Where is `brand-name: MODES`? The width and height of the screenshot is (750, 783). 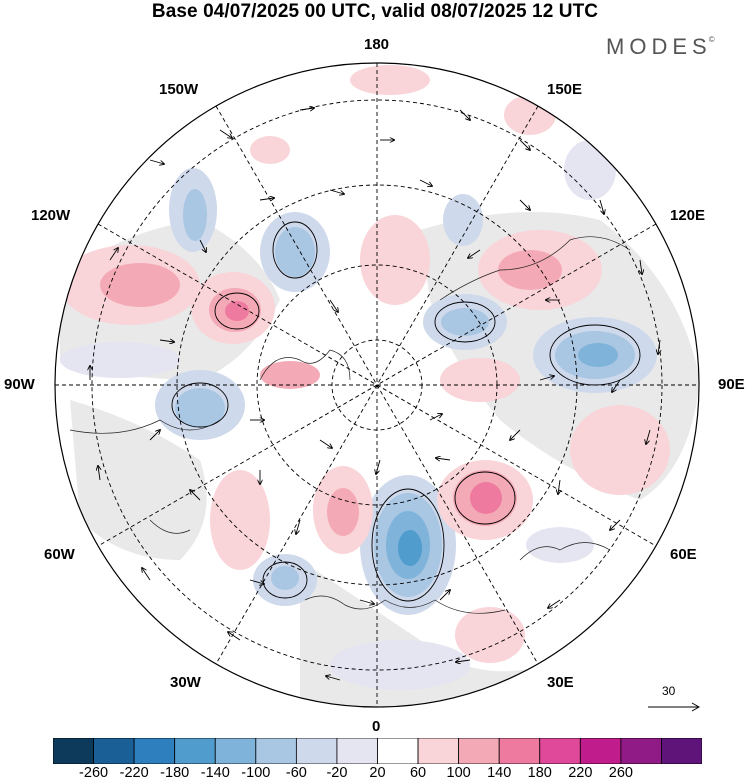 brand-name: MODES is located at coordinates (659, 46).